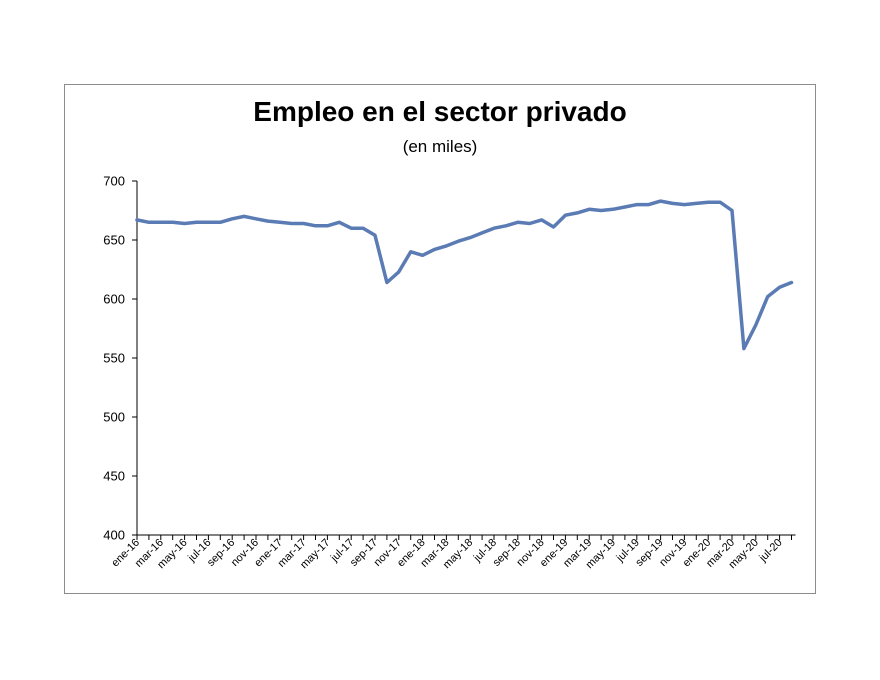 This screenshot has height=680, width=880. I want to click on x-tick-label: jul-20, so click(771, 551).